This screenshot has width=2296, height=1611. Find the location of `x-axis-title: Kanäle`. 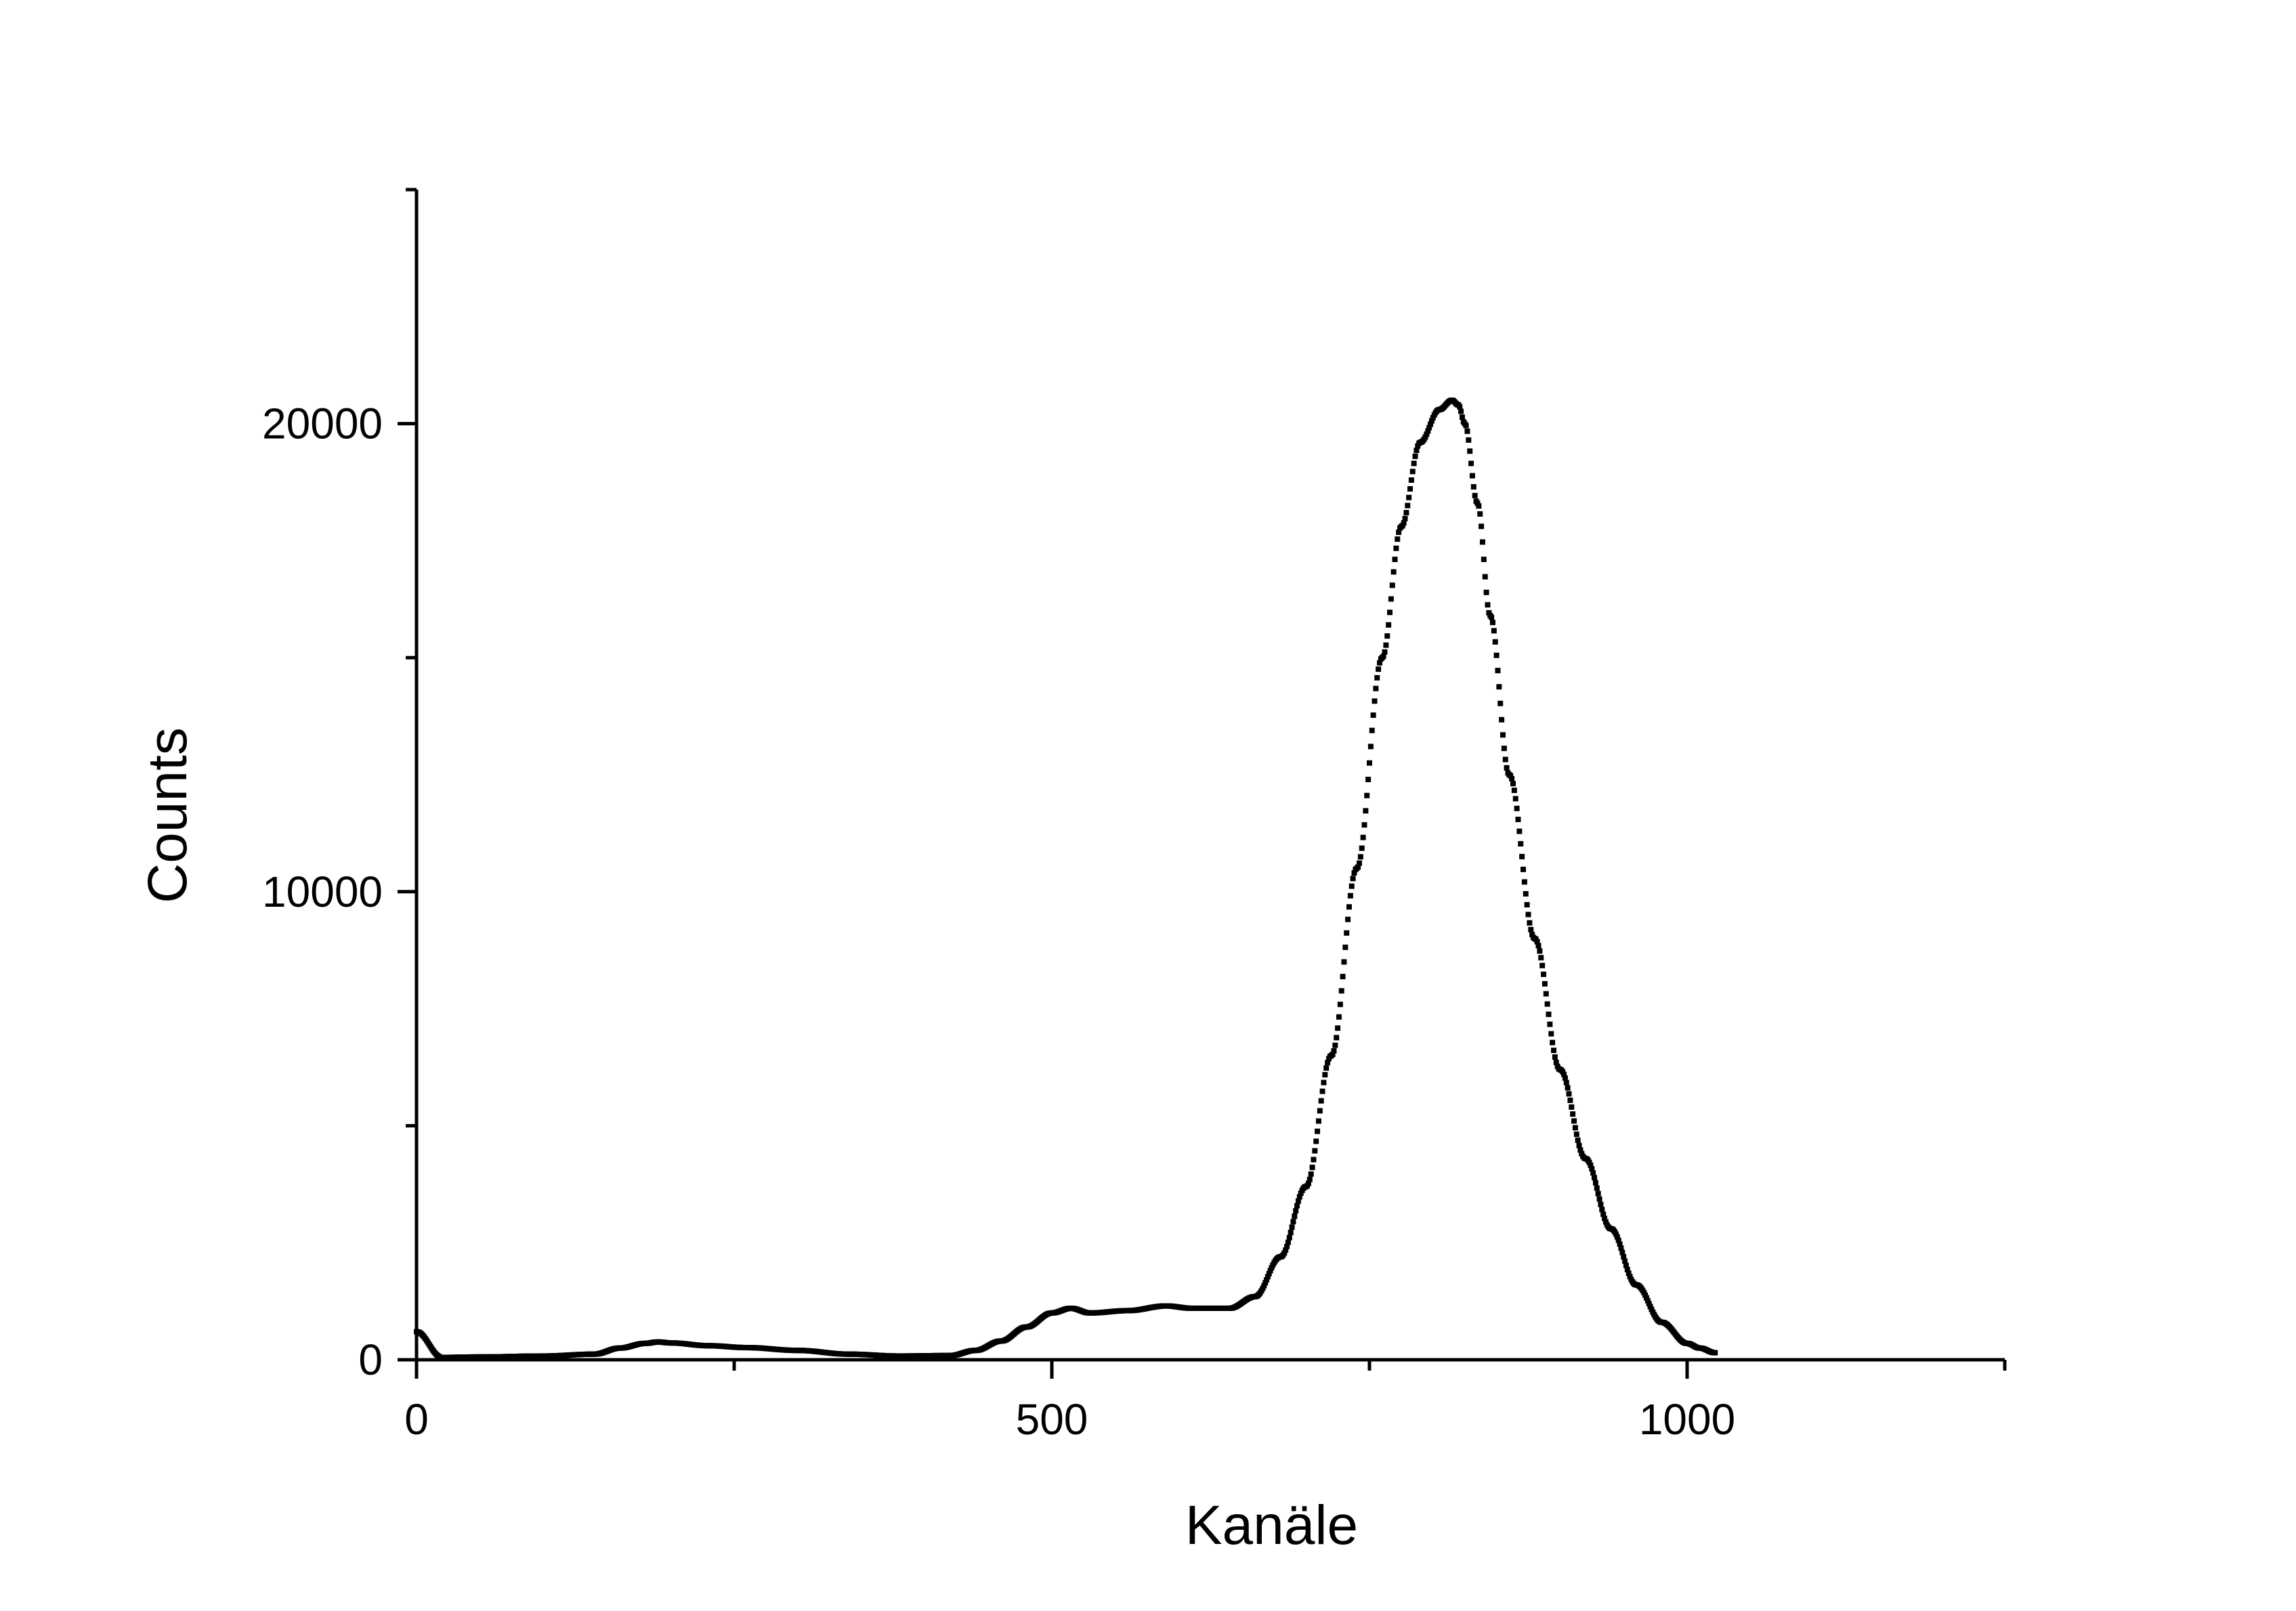

x-axis-title: Kanäle is located at coordinates (1271, 1525).